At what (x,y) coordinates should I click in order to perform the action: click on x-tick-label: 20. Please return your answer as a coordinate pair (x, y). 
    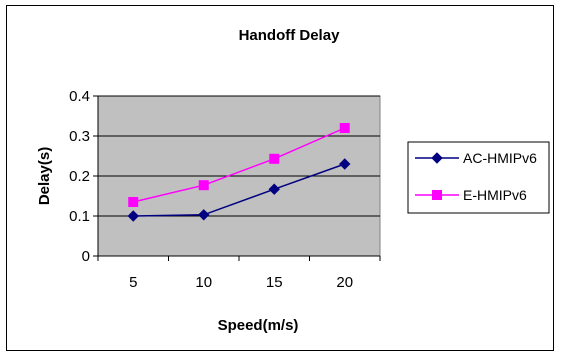
    Looking at the image, I should click on (344, 282).